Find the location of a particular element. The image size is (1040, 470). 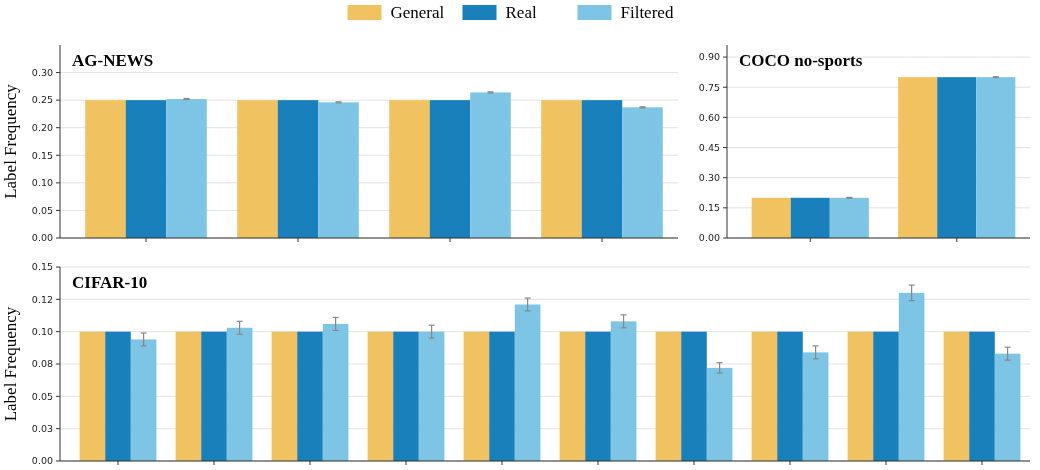

legend-label: Real is located at coordinates (521, 12).